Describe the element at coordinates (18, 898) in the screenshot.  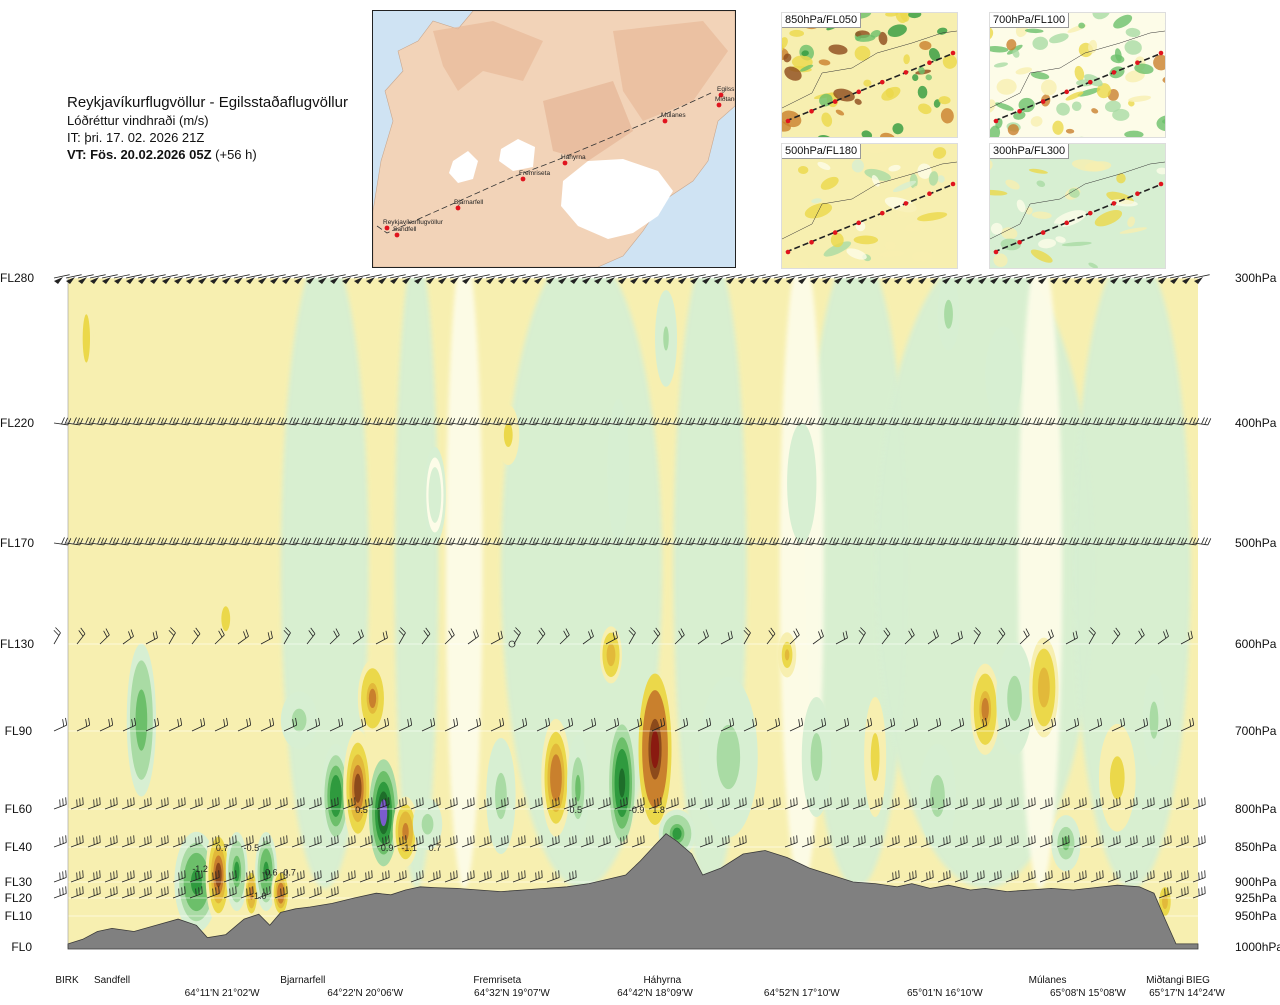
I see `level-label-FL20: FL20` at that location.